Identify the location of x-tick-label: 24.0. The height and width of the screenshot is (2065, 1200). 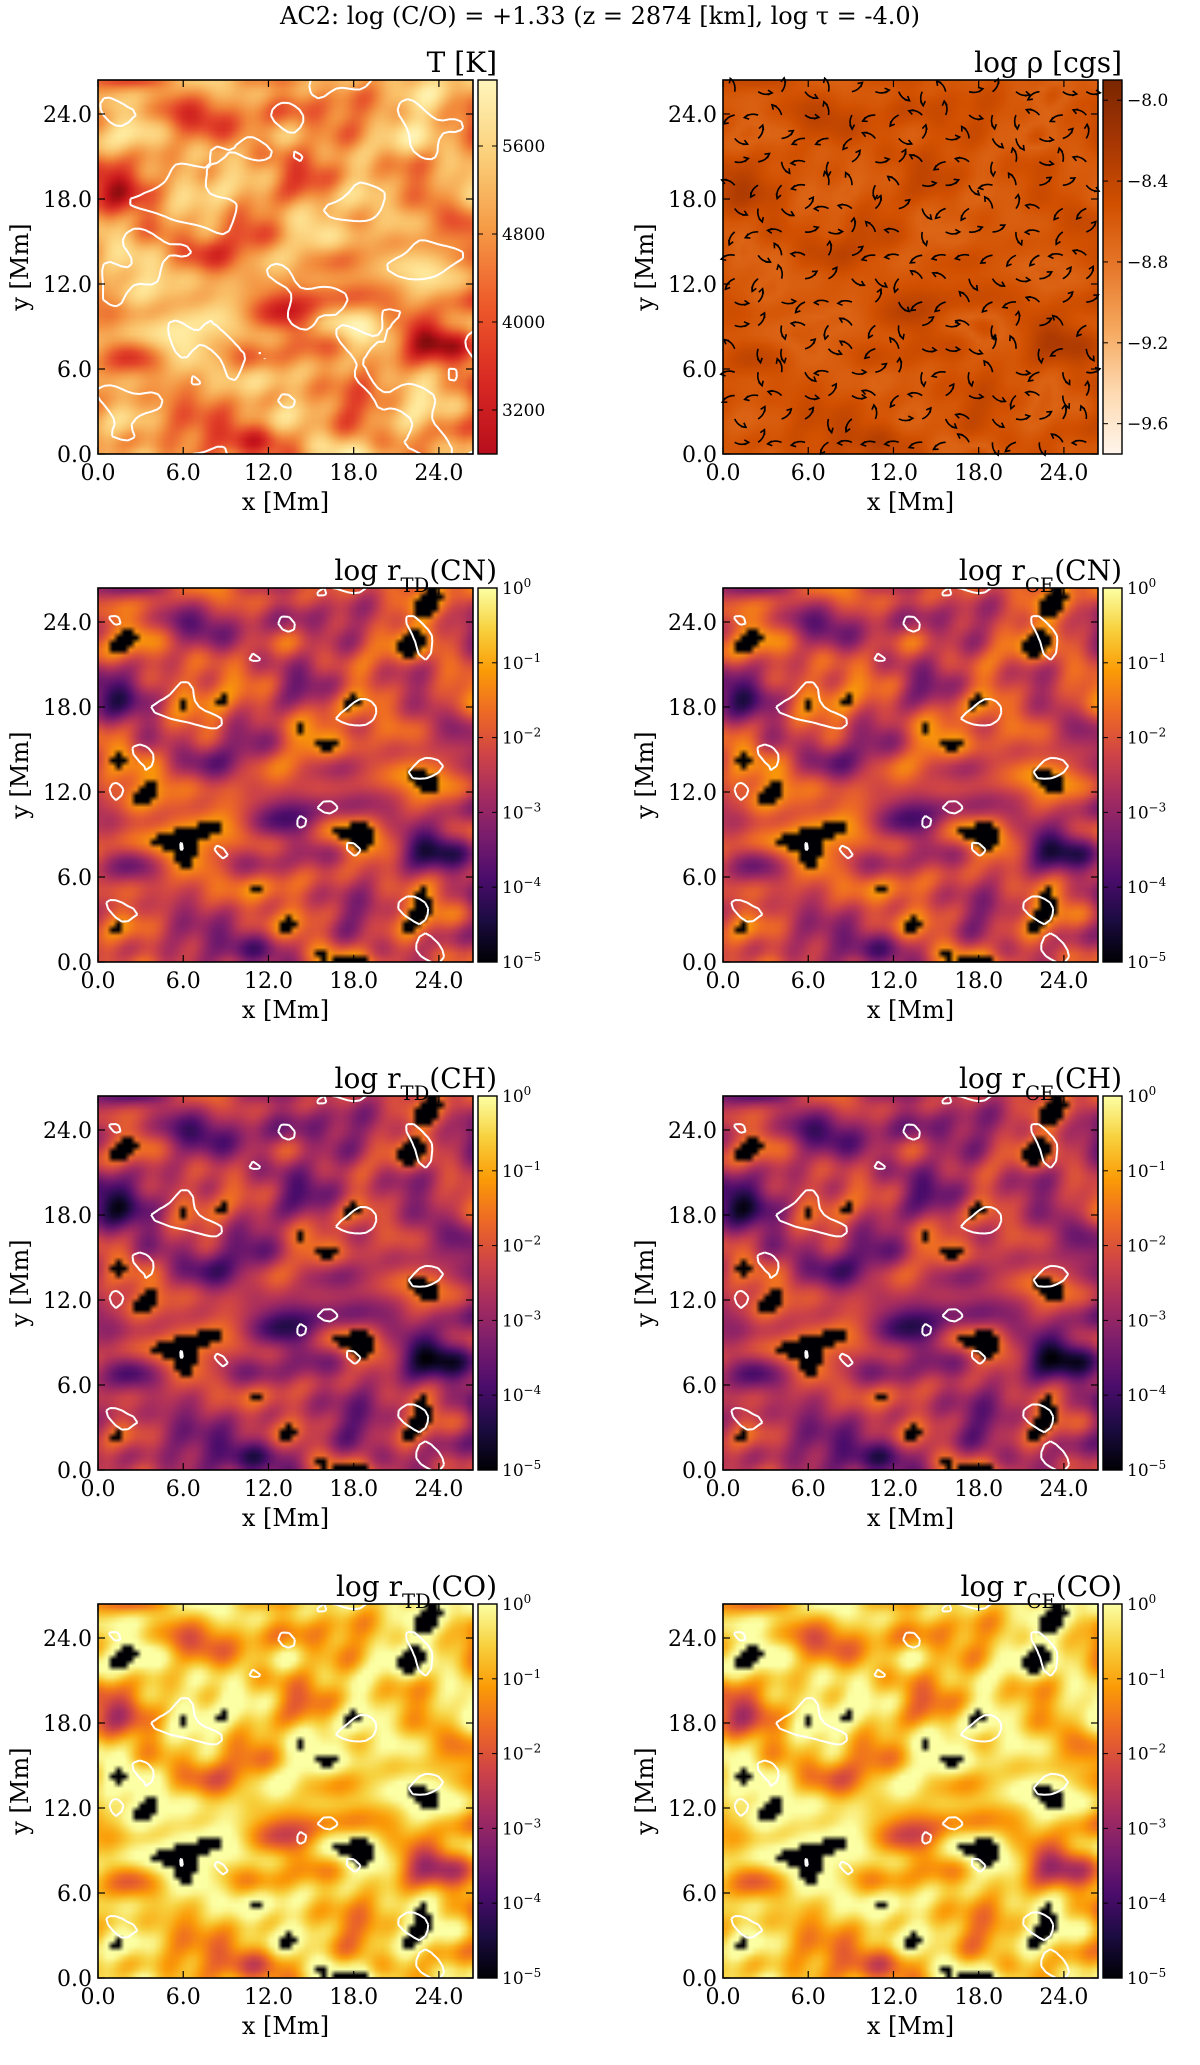
(438, 1997).